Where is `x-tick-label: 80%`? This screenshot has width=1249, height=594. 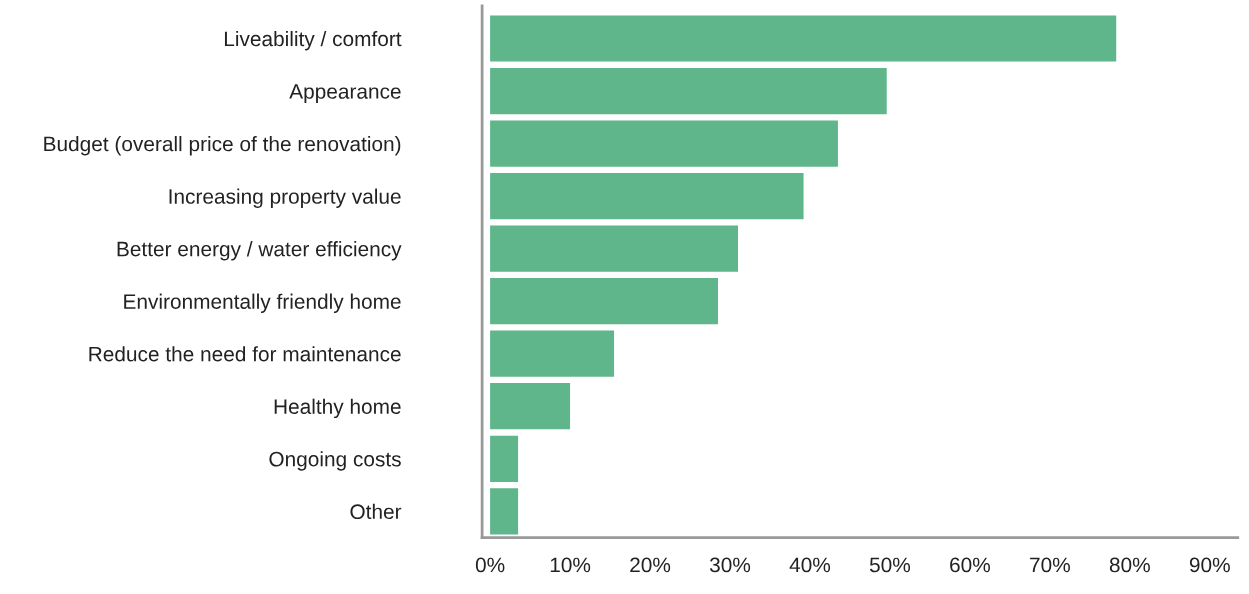 x-tick-label: 80% is located at coordinates (1129, 565).